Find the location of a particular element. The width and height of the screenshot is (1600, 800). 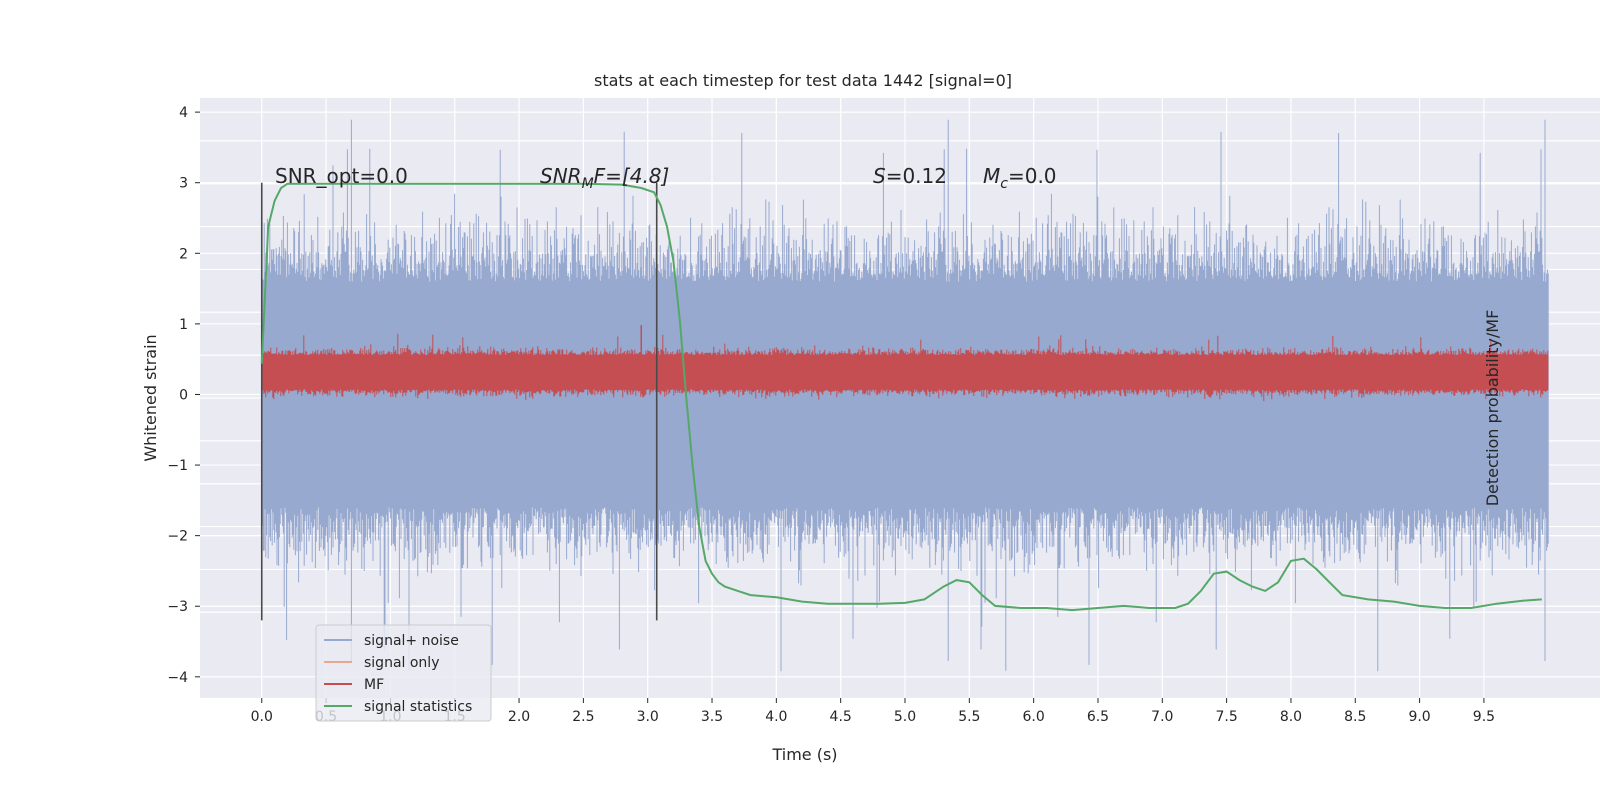

annotation-s-rest: =0.12 is located at coordinates (916, 176).